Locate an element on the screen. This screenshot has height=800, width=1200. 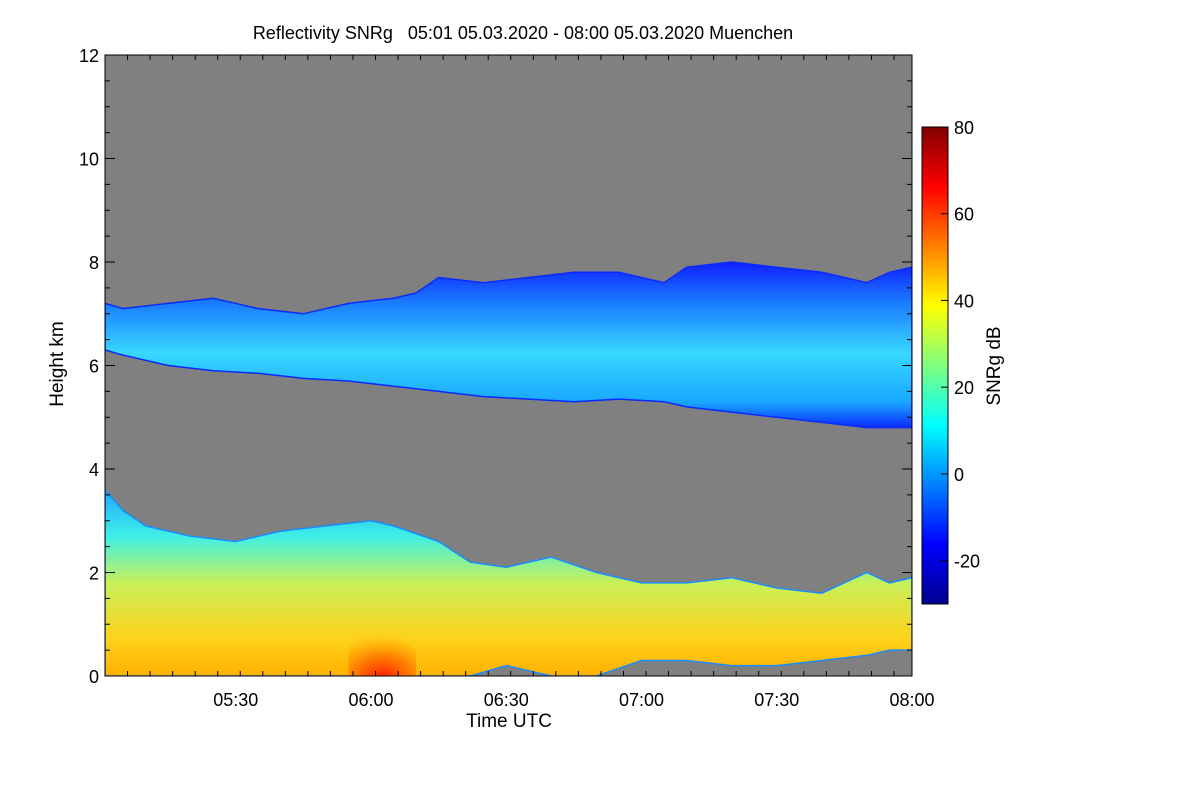
x-tick-label: 07:30 is located at coordinates (776, 700).